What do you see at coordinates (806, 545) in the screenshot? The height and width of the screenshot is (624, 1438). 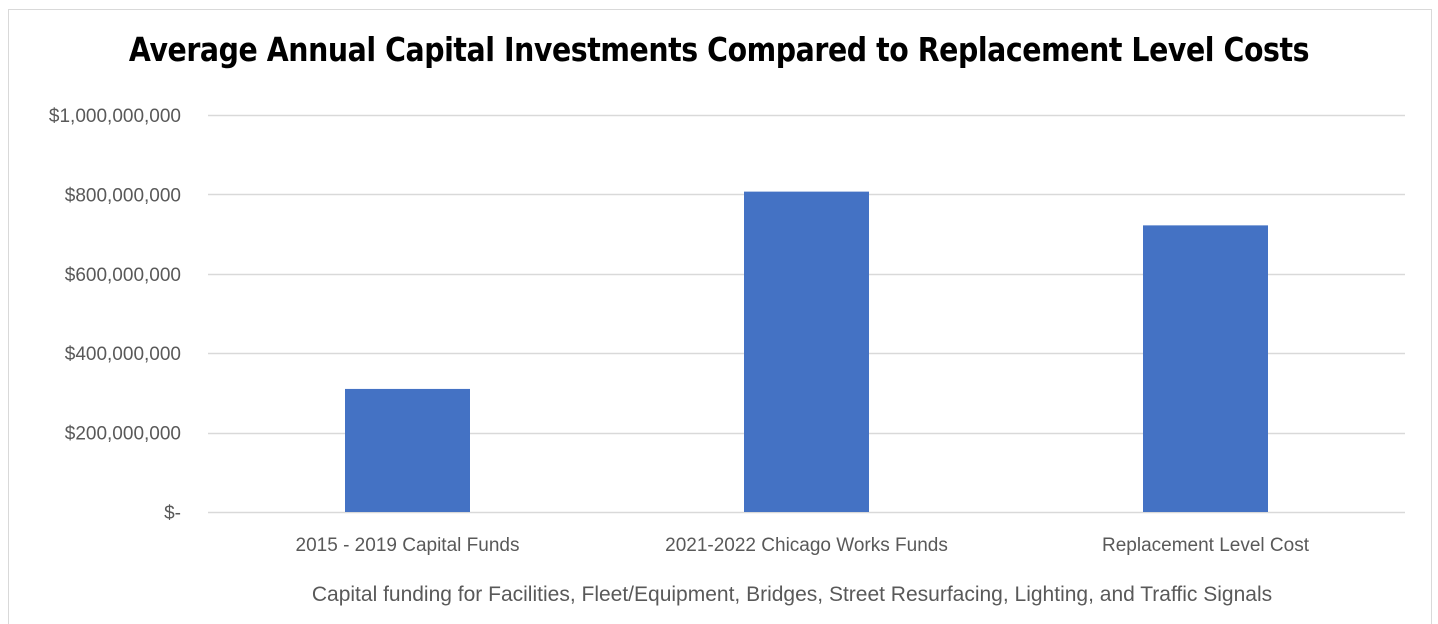 I see `x-tick-label: 2021-2022 Chicago Works Funds` at bounding box center [806, 545].